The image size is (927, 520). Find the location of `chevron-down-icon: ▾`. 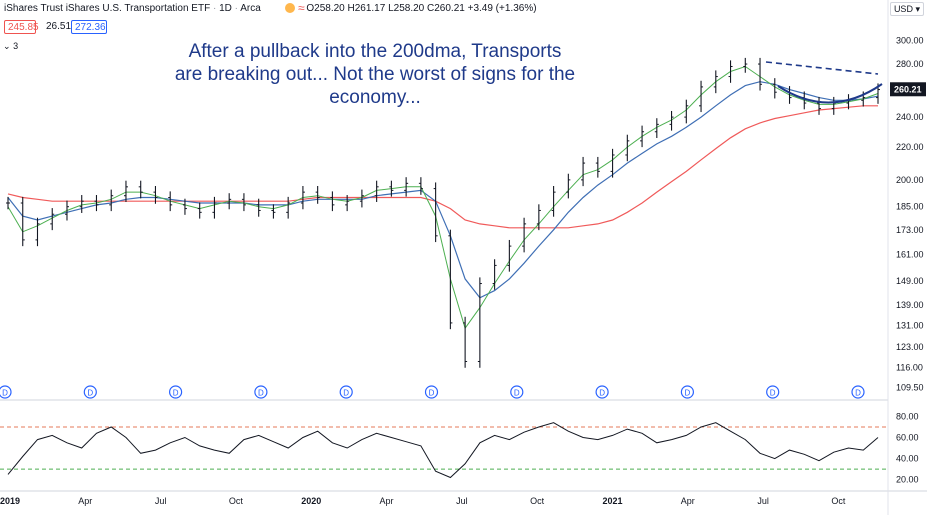

chevron-down-icon: ▾ is located at coordinates (917, 9).